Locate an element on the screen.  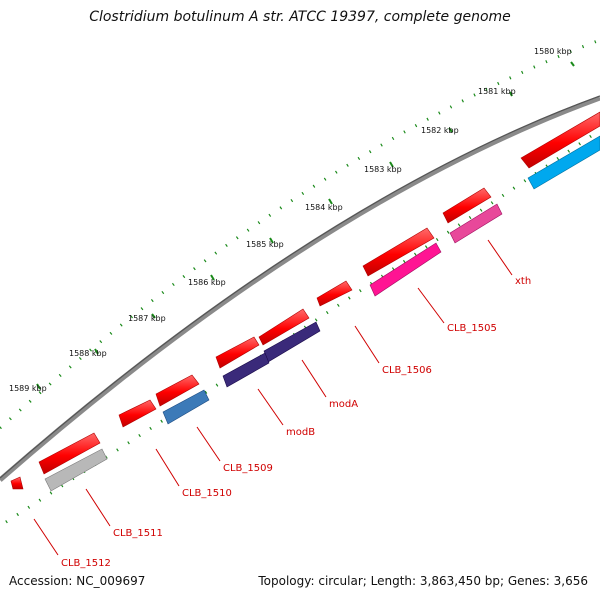
tick-label: 1588 kbp is located at coordinates (88, 353).